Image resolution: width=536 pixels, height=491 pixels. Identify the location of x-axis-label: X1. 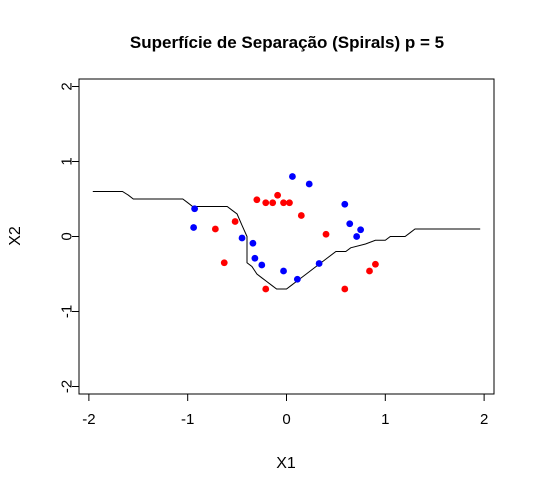
(286, 463).